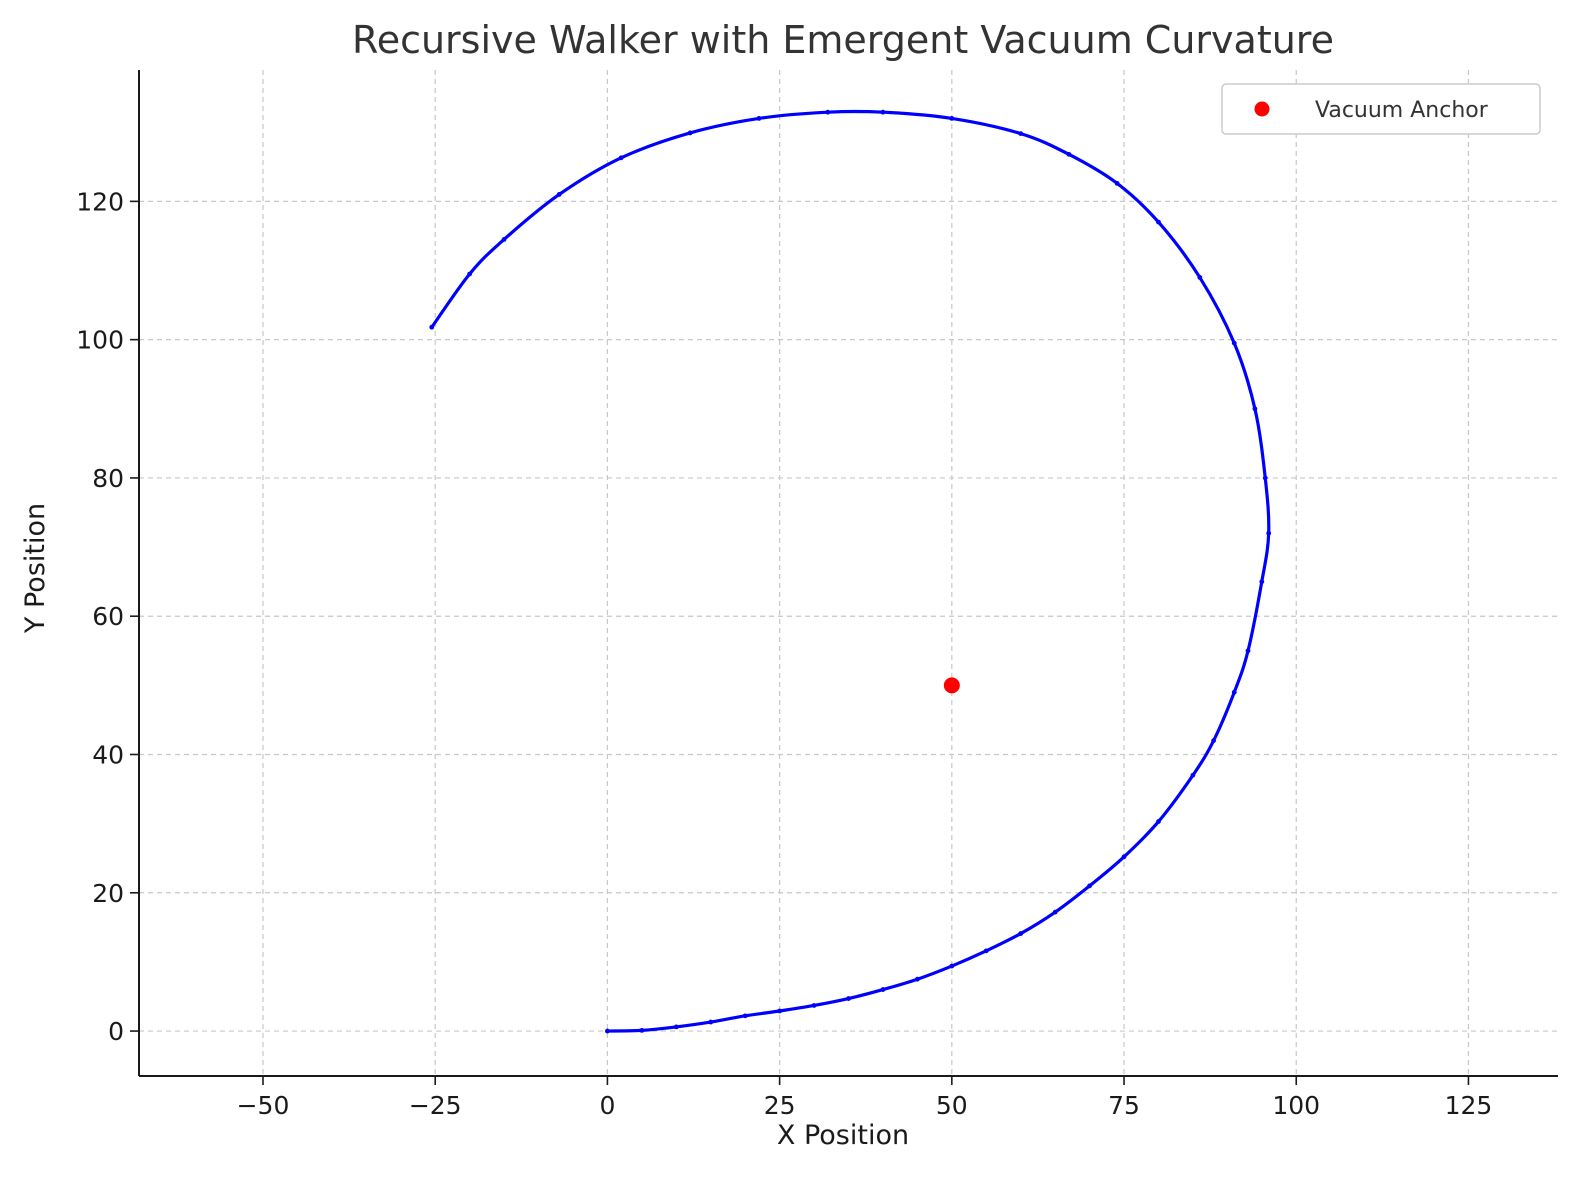 The width and height of the screenshot is (1580, 1180). I want to click on x-tick-label: 25, so click(780, 1105).